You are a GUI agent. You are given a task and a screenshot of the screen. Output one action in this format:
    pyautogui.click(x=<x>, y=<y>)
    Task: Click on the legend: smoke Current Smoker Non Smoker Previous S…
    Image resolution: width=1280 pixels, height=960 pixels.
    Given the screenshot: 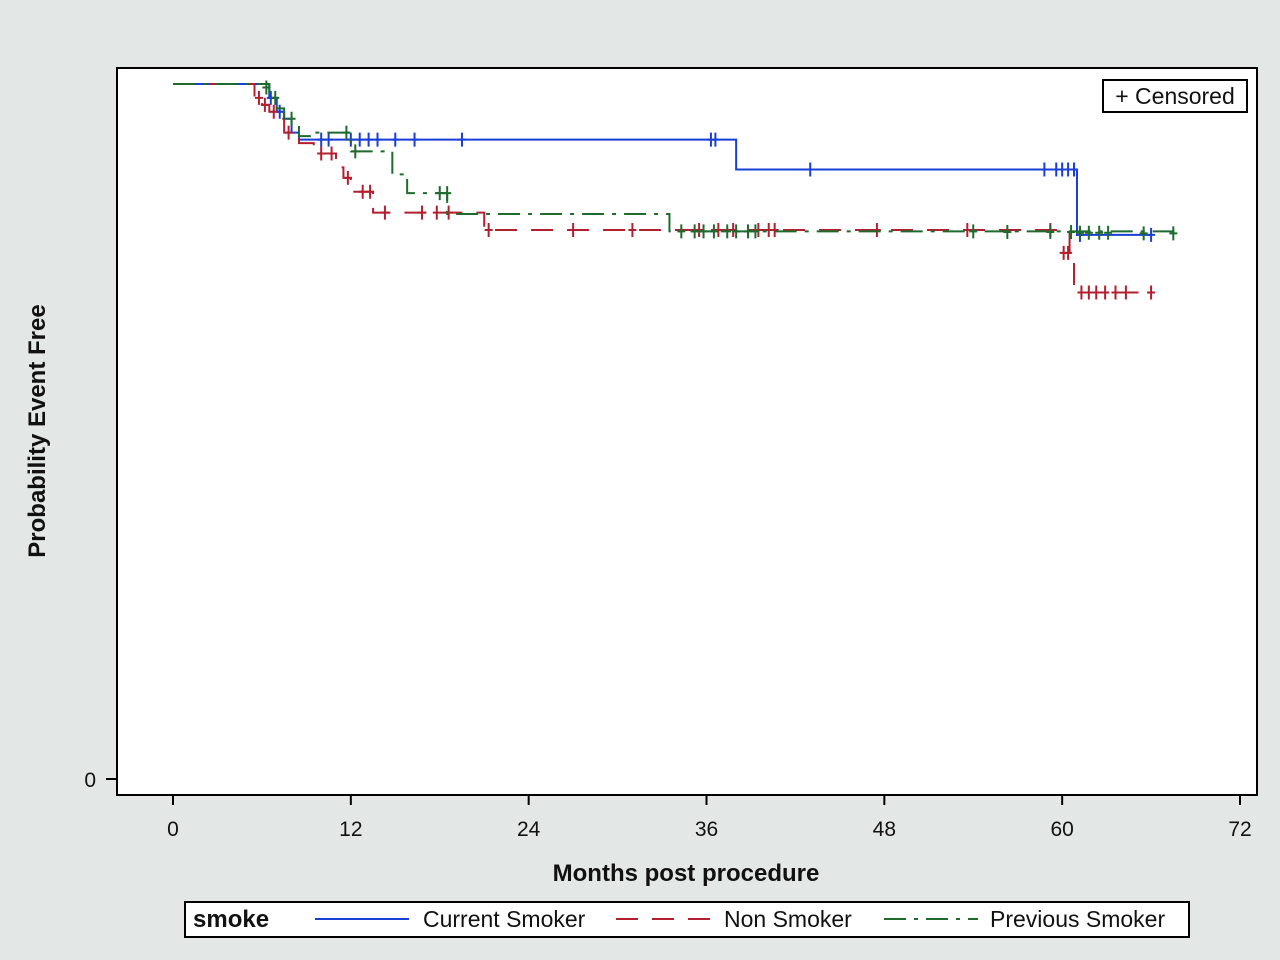 What is the action you would take?
    pyautogui.click(x=687, y=919)
    